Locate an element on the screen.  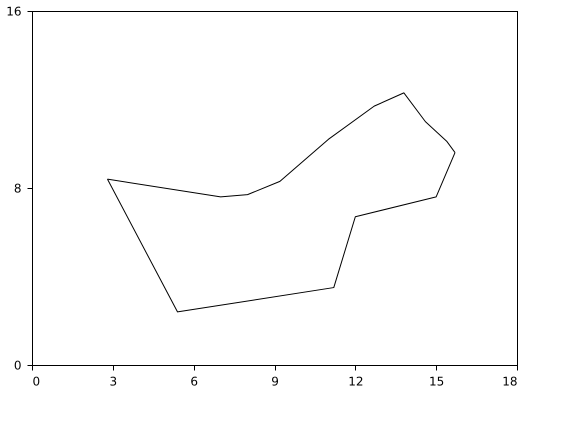
x-tick-label: 12 is located at coordinates (356, 381).